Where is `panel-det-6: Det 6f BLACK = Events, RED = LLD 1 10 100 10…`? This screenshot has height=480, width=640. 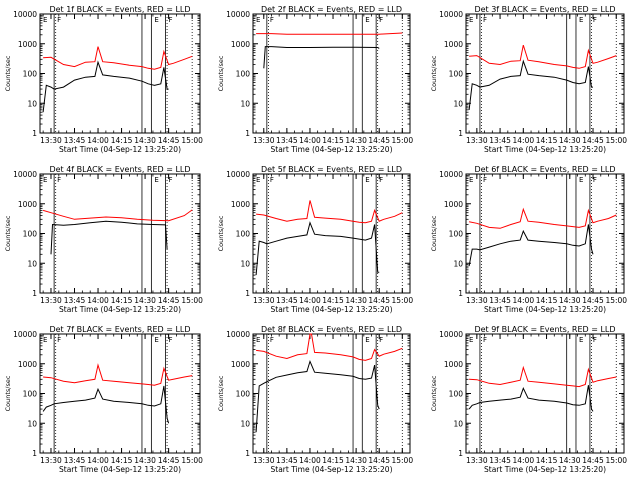 panel-det-6: Det 6f BLACK = Events, RED = LLD 1 10 100 10… is located at coordinates (528, 239).